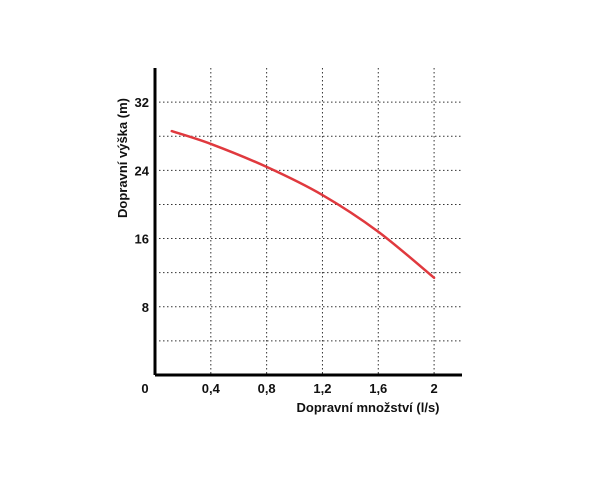 The width and height of the screenshot is (600, 480). I want to click on x-tick-label: 0,8, so click(267, 388).